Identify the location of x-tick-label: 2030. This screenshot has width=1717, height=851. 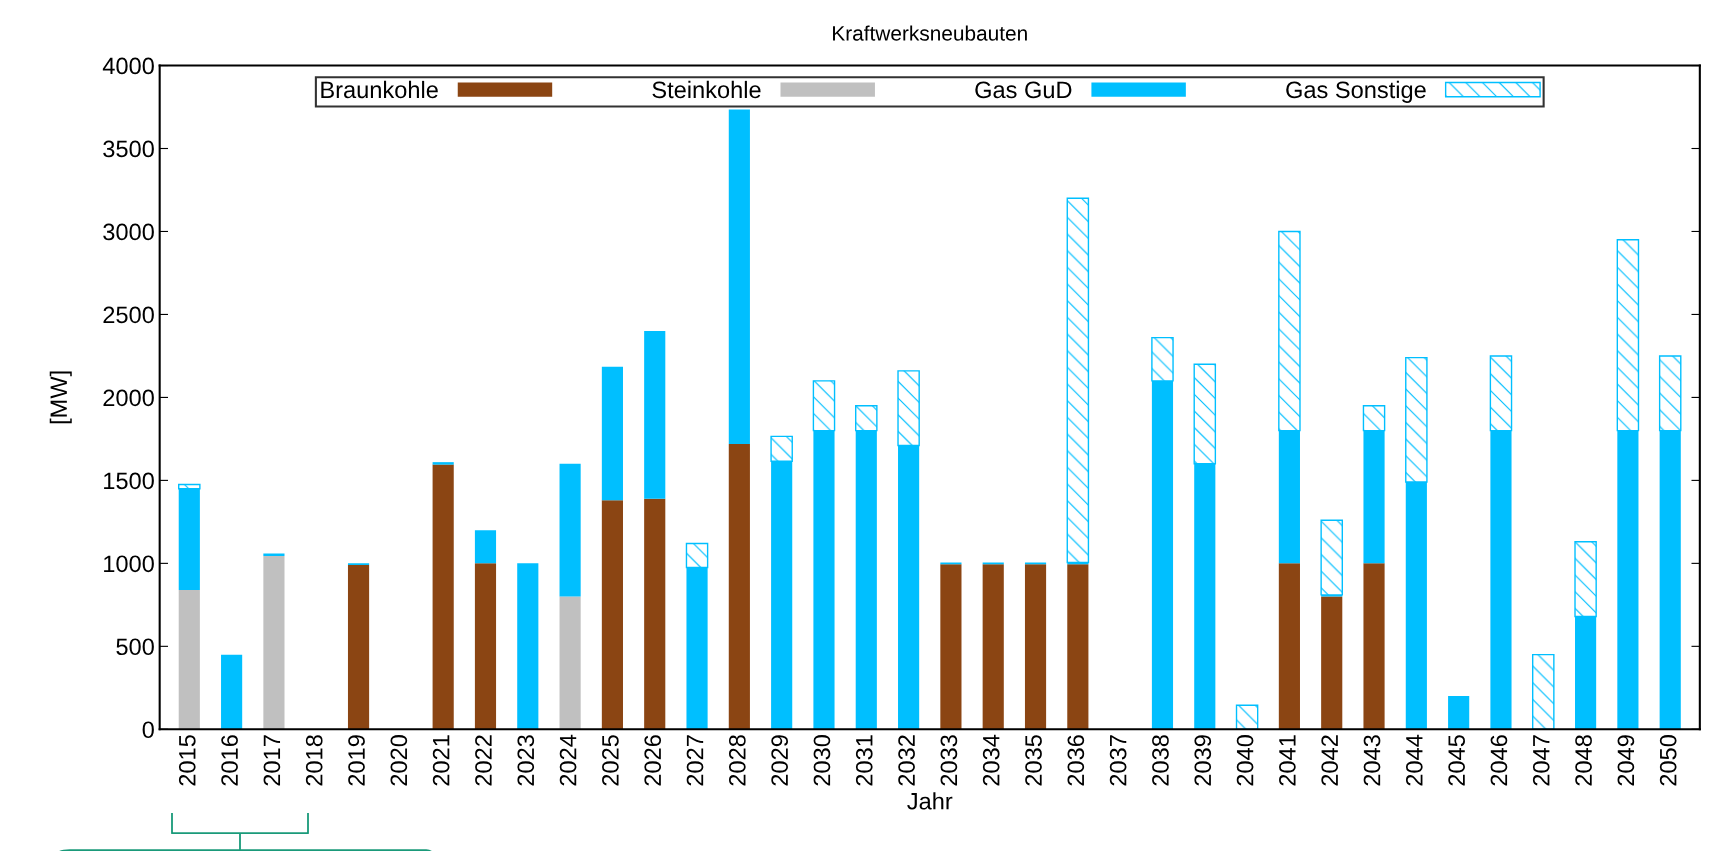
(822, 760).